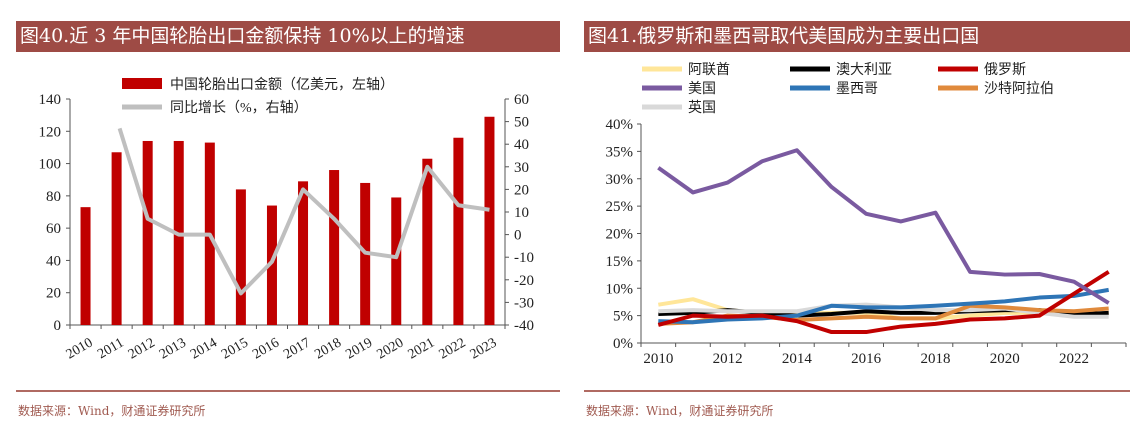 This screenshot has width=1143, height=436. Describe the element at coordinates (1019, 89) in the screenshot. I see `legend-label-5: 沙特阿拉伯` at that location.